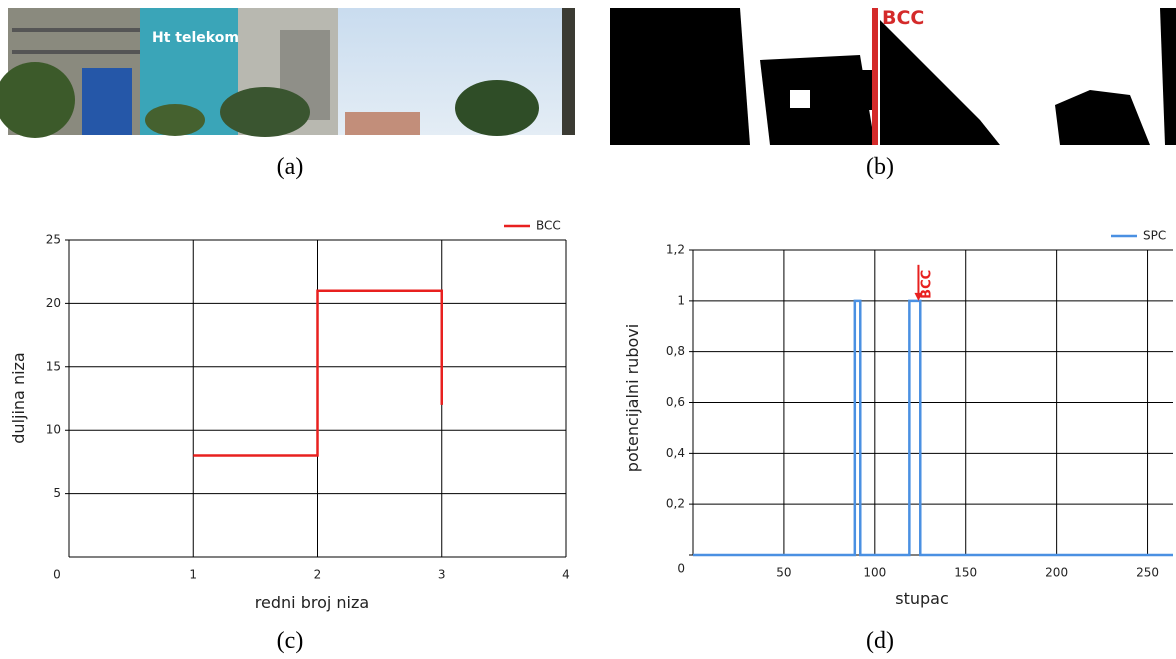 This screenshot has width=1176, height=659. Describe the element at coordinates (874, 573) in the screenshot. I see `x-tick-label: 100` at that location.